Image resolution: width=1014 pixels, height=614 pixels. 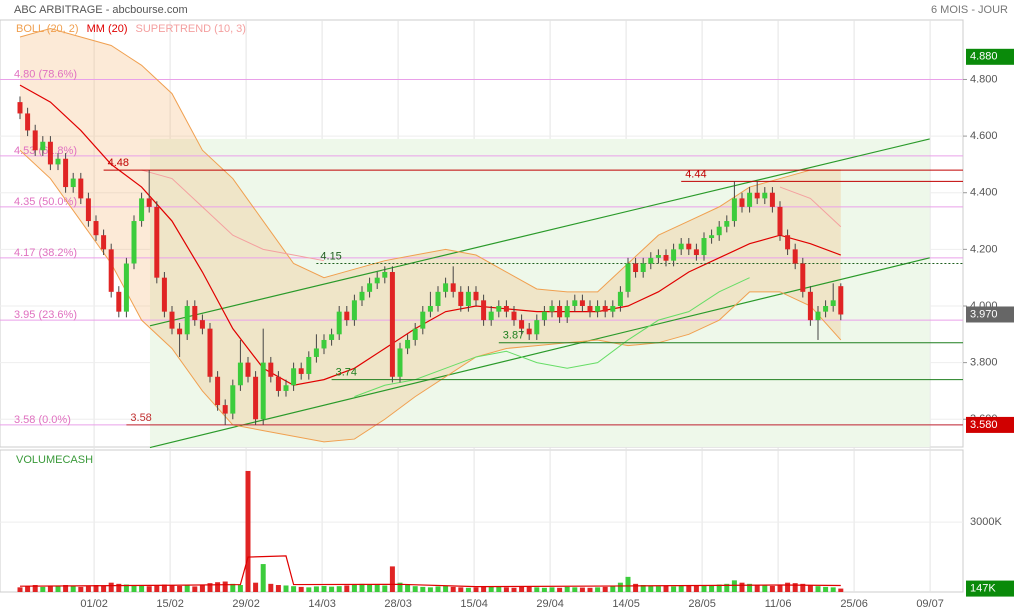 What do you see at coordinates (101, 10) in the screenshot?
I see `chart-title: ABC ARBITRAGE - abcbourse.com` at bounding box center [101, 10].